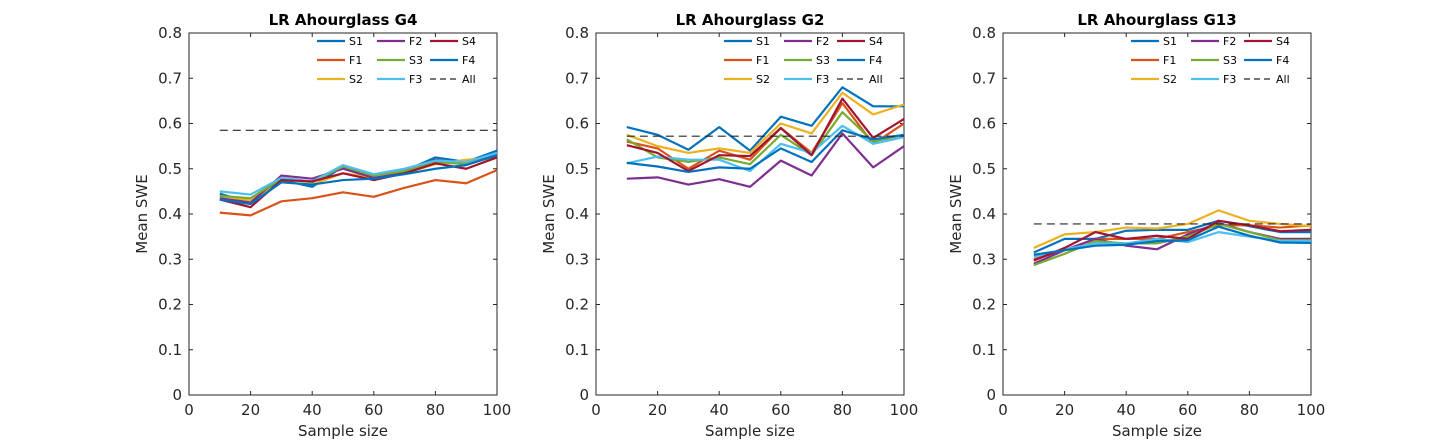 The image size is (1448, 444). What do you see at coordinates (358, 173) in the screenshot?
I see `series-line-f3` at bounding box center [358, 173].